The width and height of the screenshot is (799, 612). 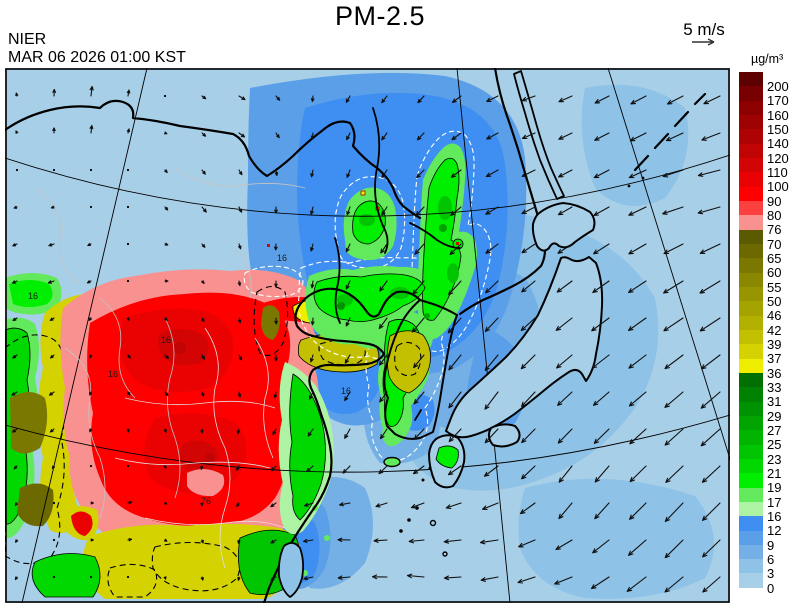 I want to click on colorbar-tick-label: 17, so click(x=774, y=502).